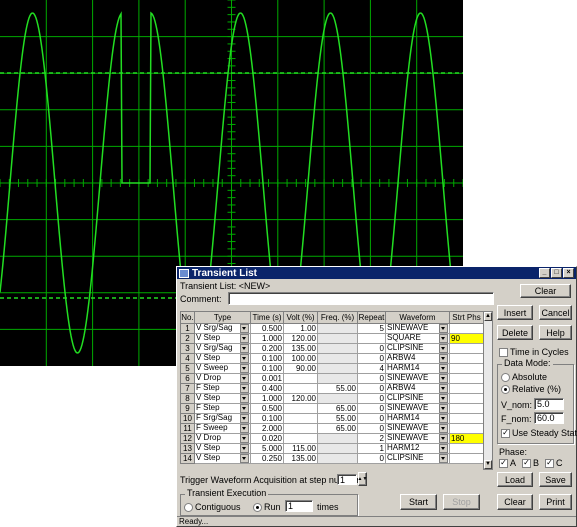 This screenshot has width=577, height=527. What do you see at coordinates (417, 317) in the screenshot?
I see `column-header: Waveform` at bounding box center [417, 317].